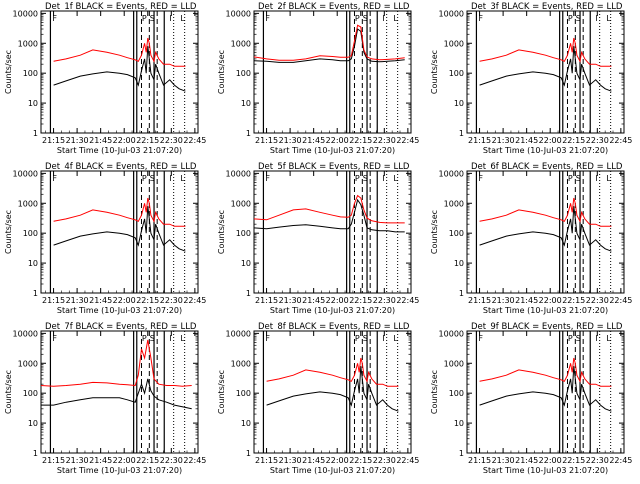  What do you see at coordinates (121, 7) in the screenshot?
I see `panel-title: Det_1f BLACK = Events, RED = LLD` at bounding box center [121, 7].